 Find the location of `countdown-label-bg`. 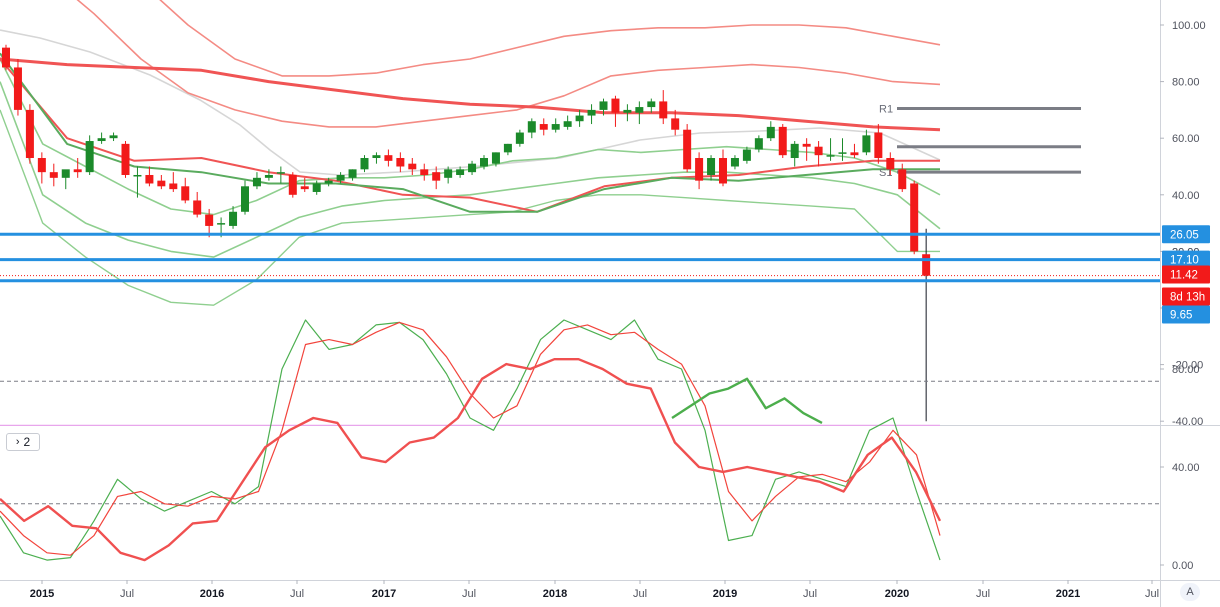

countdown-label-bg is located at coordinates (1186, 296).